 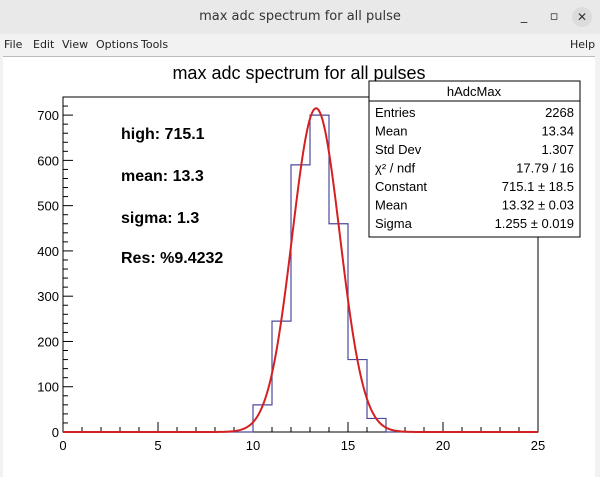 I want to click on stats-row-value: 1.307, so click(x=557, y=149).